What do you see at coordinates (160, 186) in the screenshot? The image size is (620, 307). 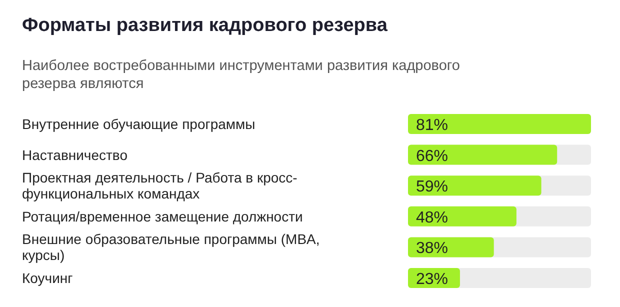 I see `y-tick-label: Проектная деятельность / Работа в кросс-функциональных командах` at bounding box center [160, 186].